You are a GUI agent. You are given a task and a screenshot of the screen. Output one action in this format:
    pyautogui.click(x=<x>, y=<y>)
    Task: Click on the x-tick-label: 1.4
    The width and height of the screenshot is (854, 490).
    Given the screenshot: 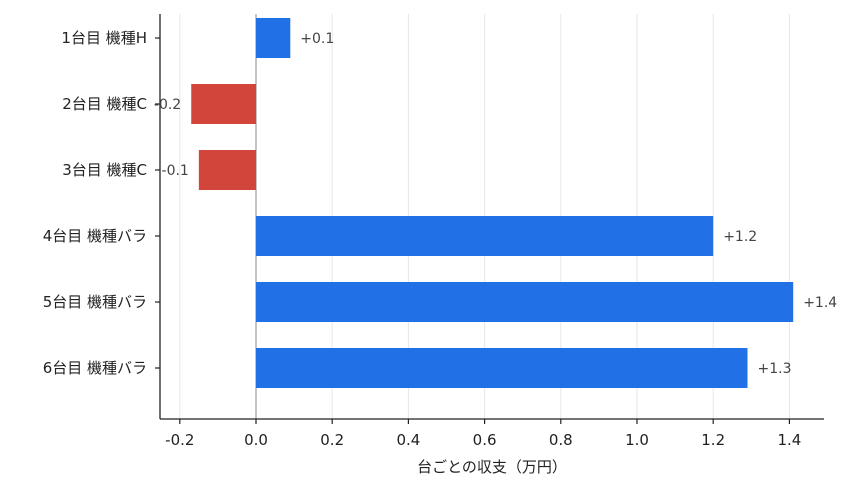 What is the action you would take?
    pyautogui.click(x=789, y=440)
    